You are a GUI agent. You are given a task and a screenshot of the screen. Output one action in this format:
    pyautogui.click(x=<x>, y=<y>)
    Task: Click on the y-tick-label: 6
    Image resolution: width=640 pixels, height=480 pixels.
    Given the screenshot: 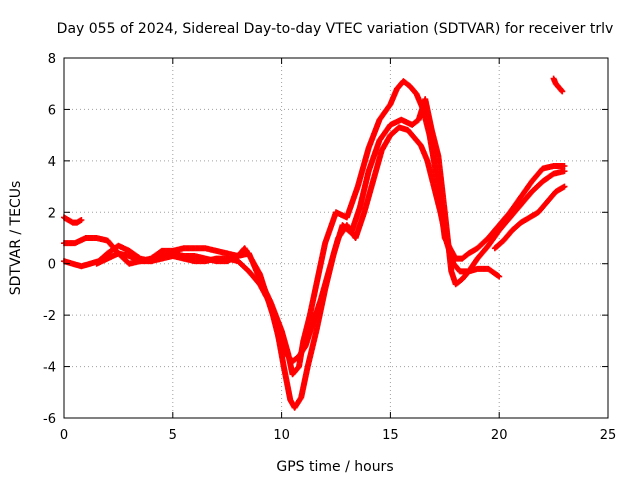 What is the action you would take?
    pyautogui.click(x=52, y=110)
    